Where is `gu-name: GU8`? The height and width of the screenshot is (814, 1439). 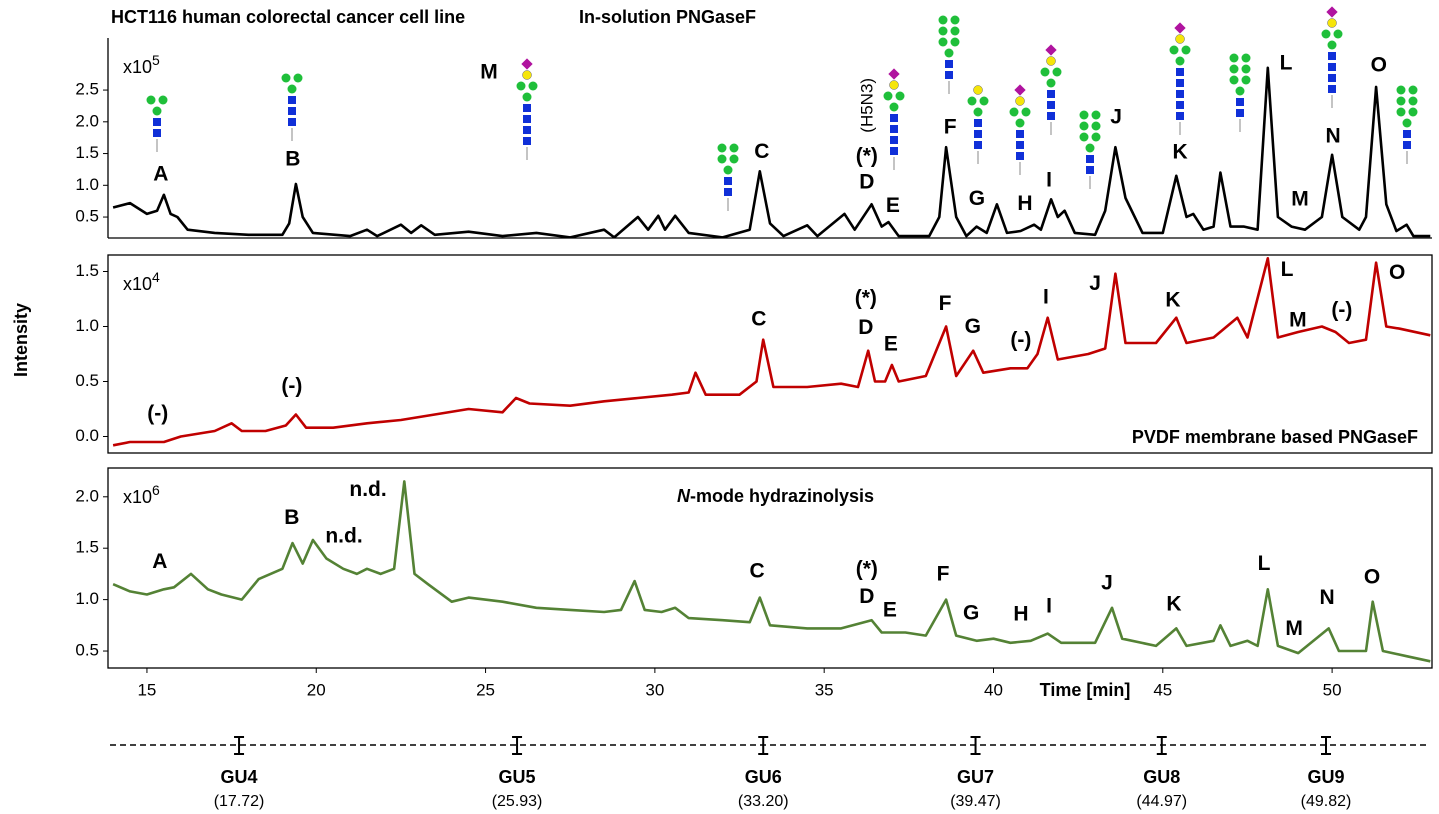
gu-name: GU8 is located at coordinates (1161, 777).